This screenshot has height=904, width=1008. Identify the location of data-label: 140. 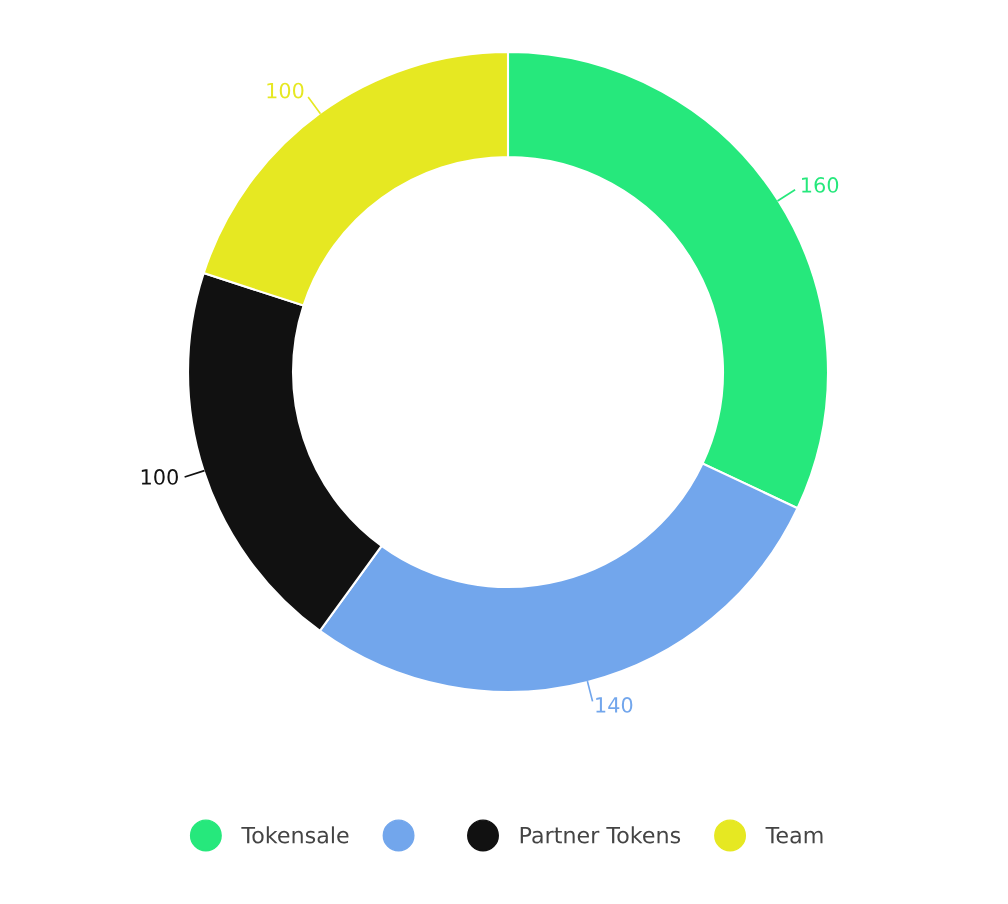
(614, 705).